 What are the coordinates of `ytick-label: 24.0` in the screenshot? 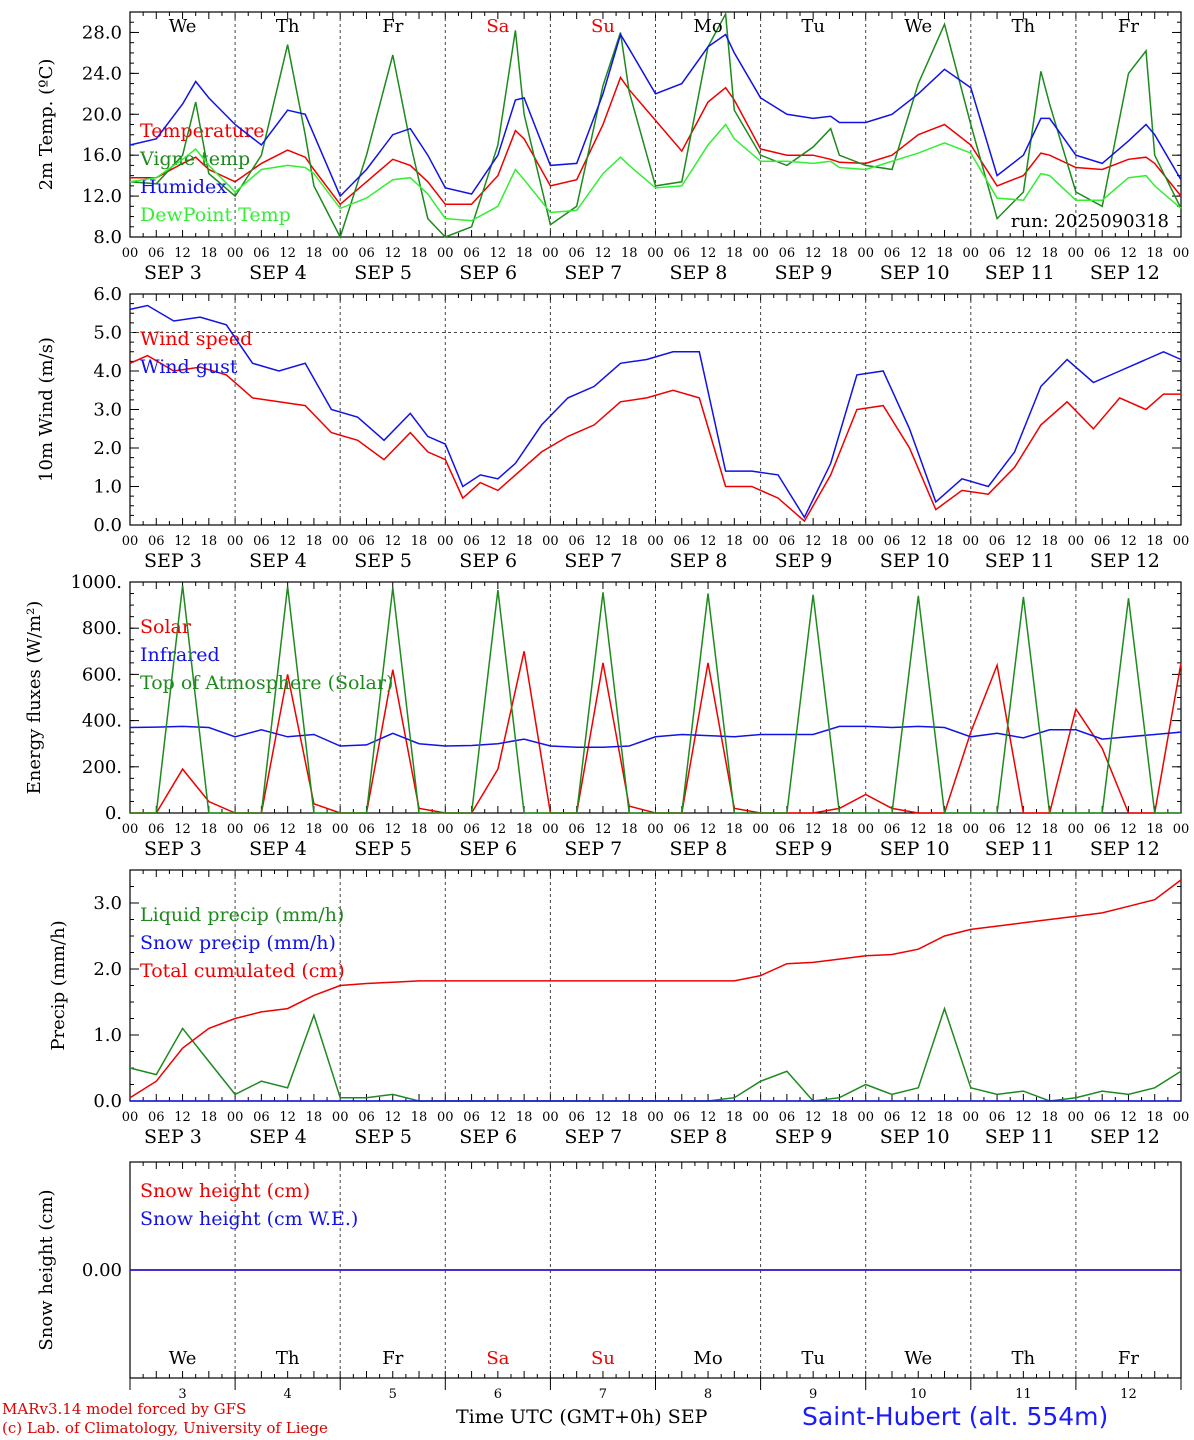 It's located at (102, 73).